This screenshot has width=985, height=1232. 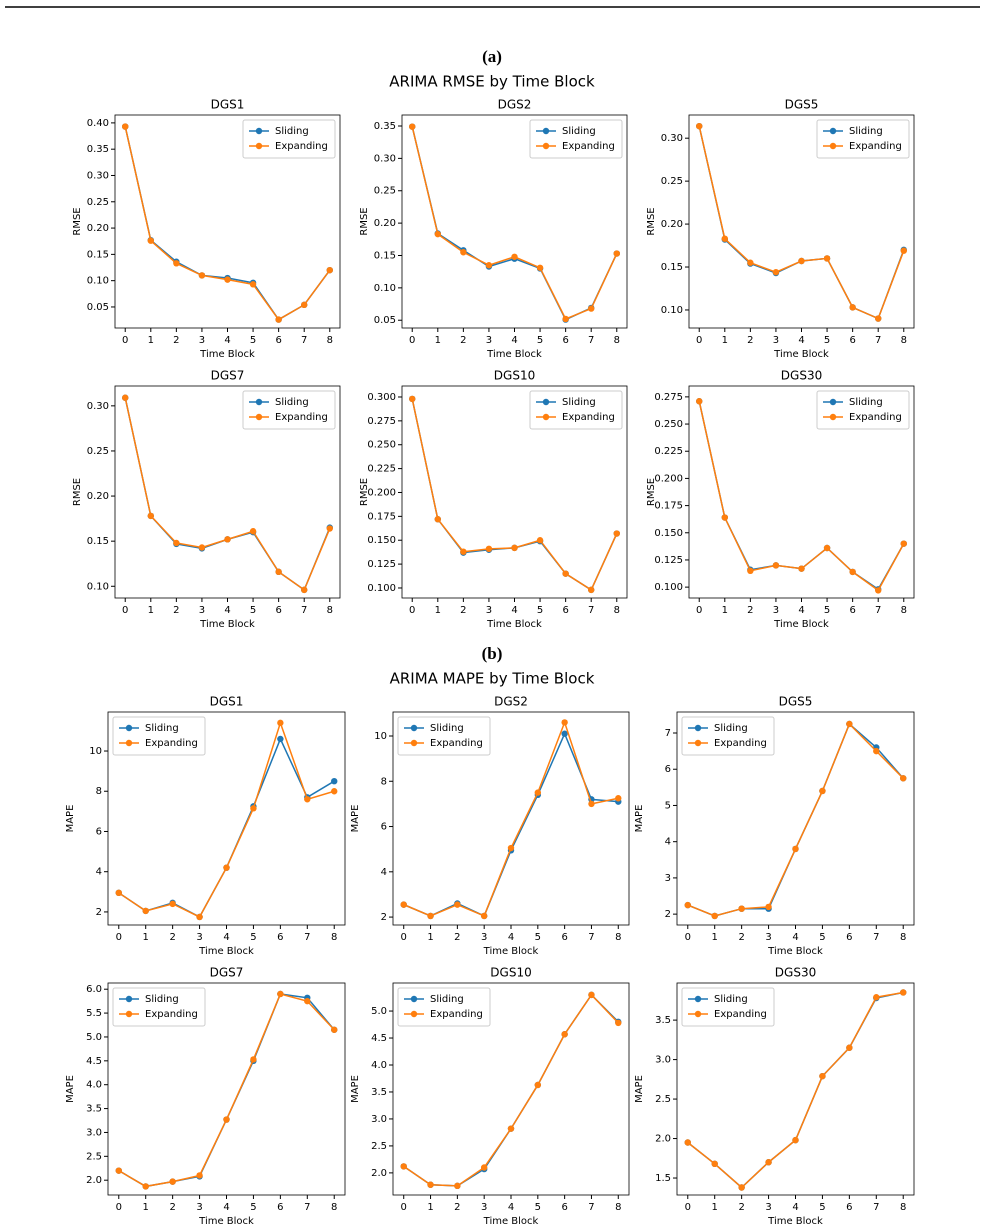 I want to click on chart-title: DGS30, so click(x=801, y=376).